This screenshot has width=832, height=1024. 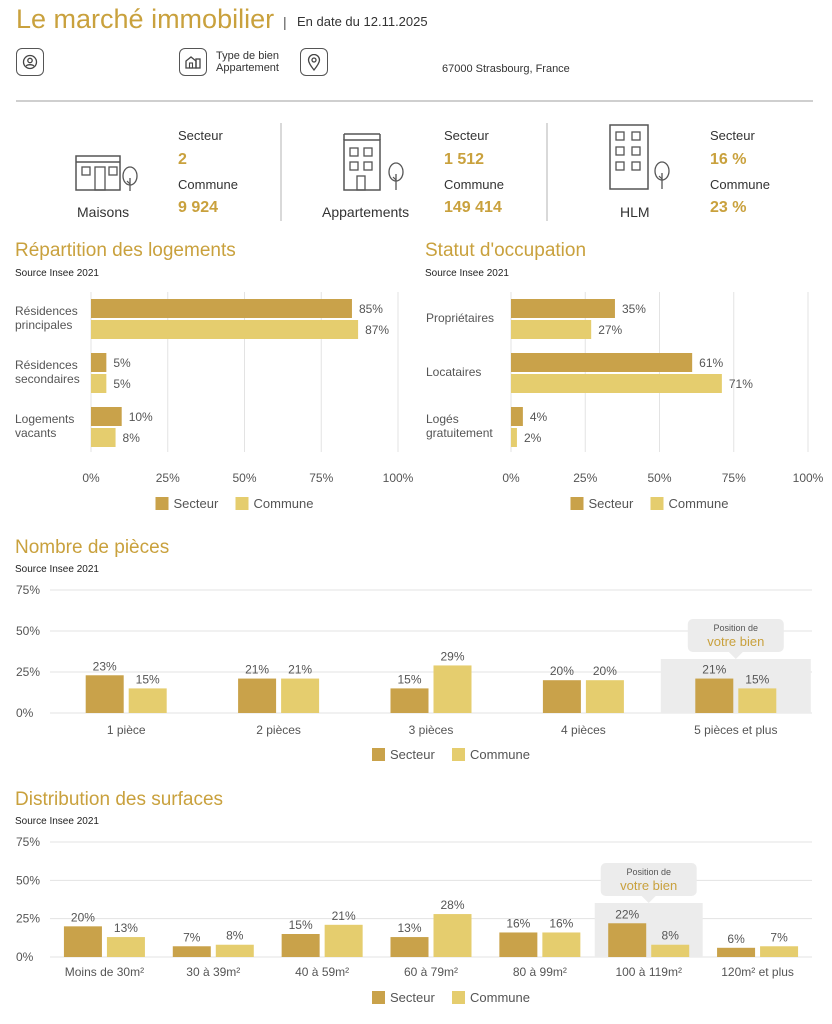 I want to click on stat-category-appartements: Appartements, so click(x=366, y=212).